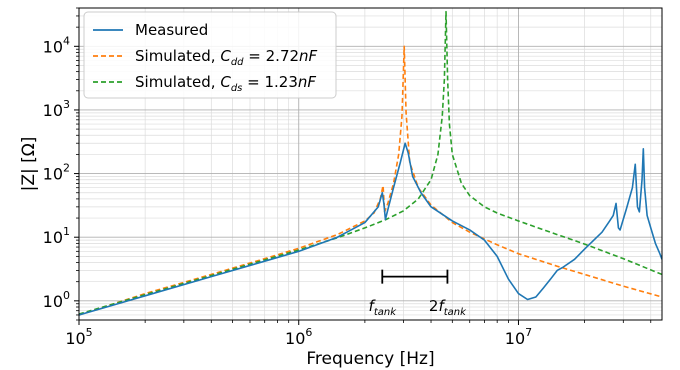 The height and width of the screenshot is (370, 680). What do you see at coordinates (56, 109) in the screenshot?
I see `y-tick-label: 10³` at bounding box center [56, 109].